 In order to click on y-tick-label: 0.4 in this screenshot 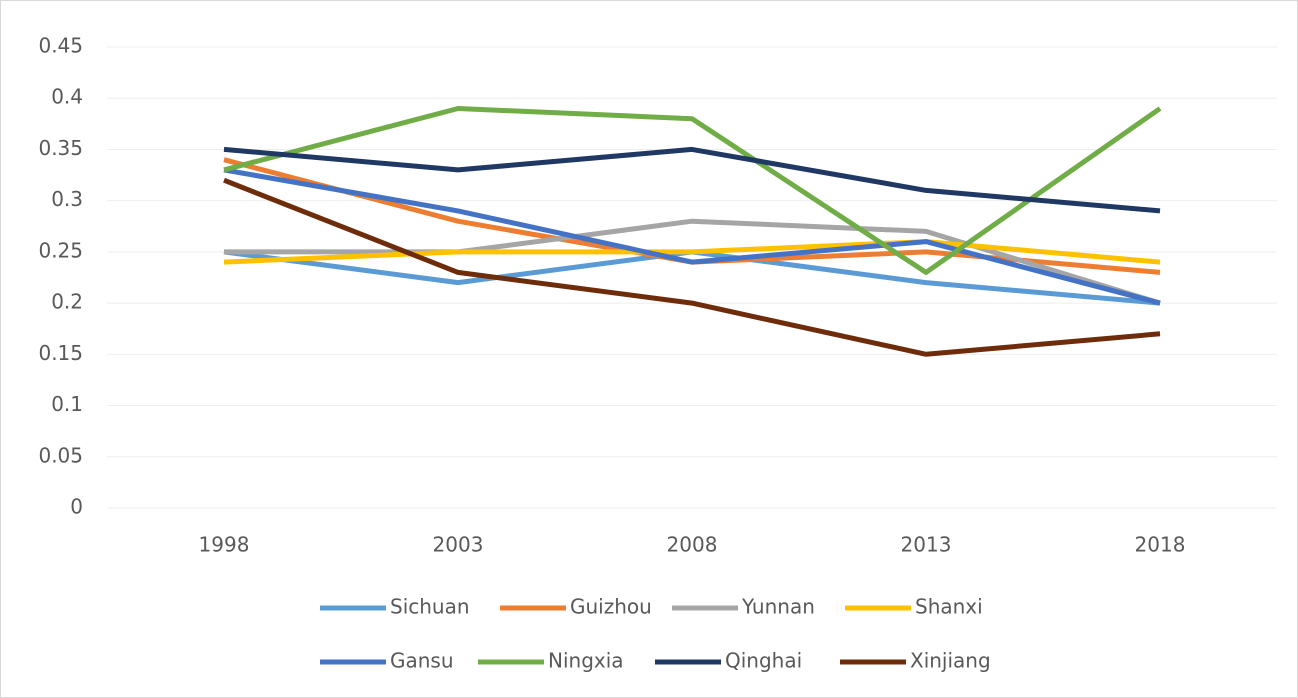, I will do `click(67, 97)`.